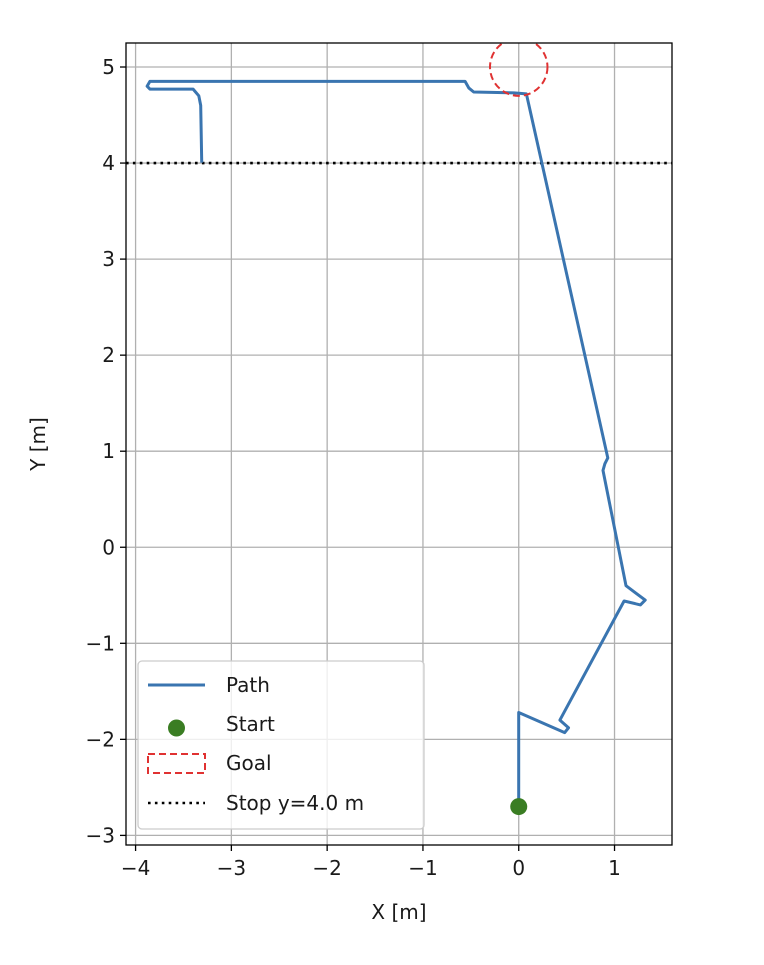 The image size is (764, 965). I want to click on goal-circle, so click(519, 70).